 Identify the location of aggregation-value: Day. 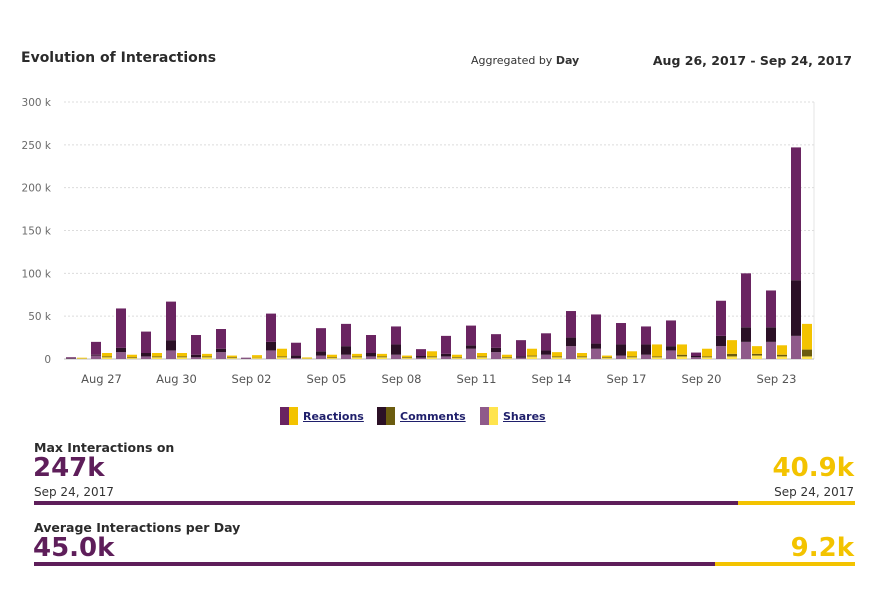
(567, 60).